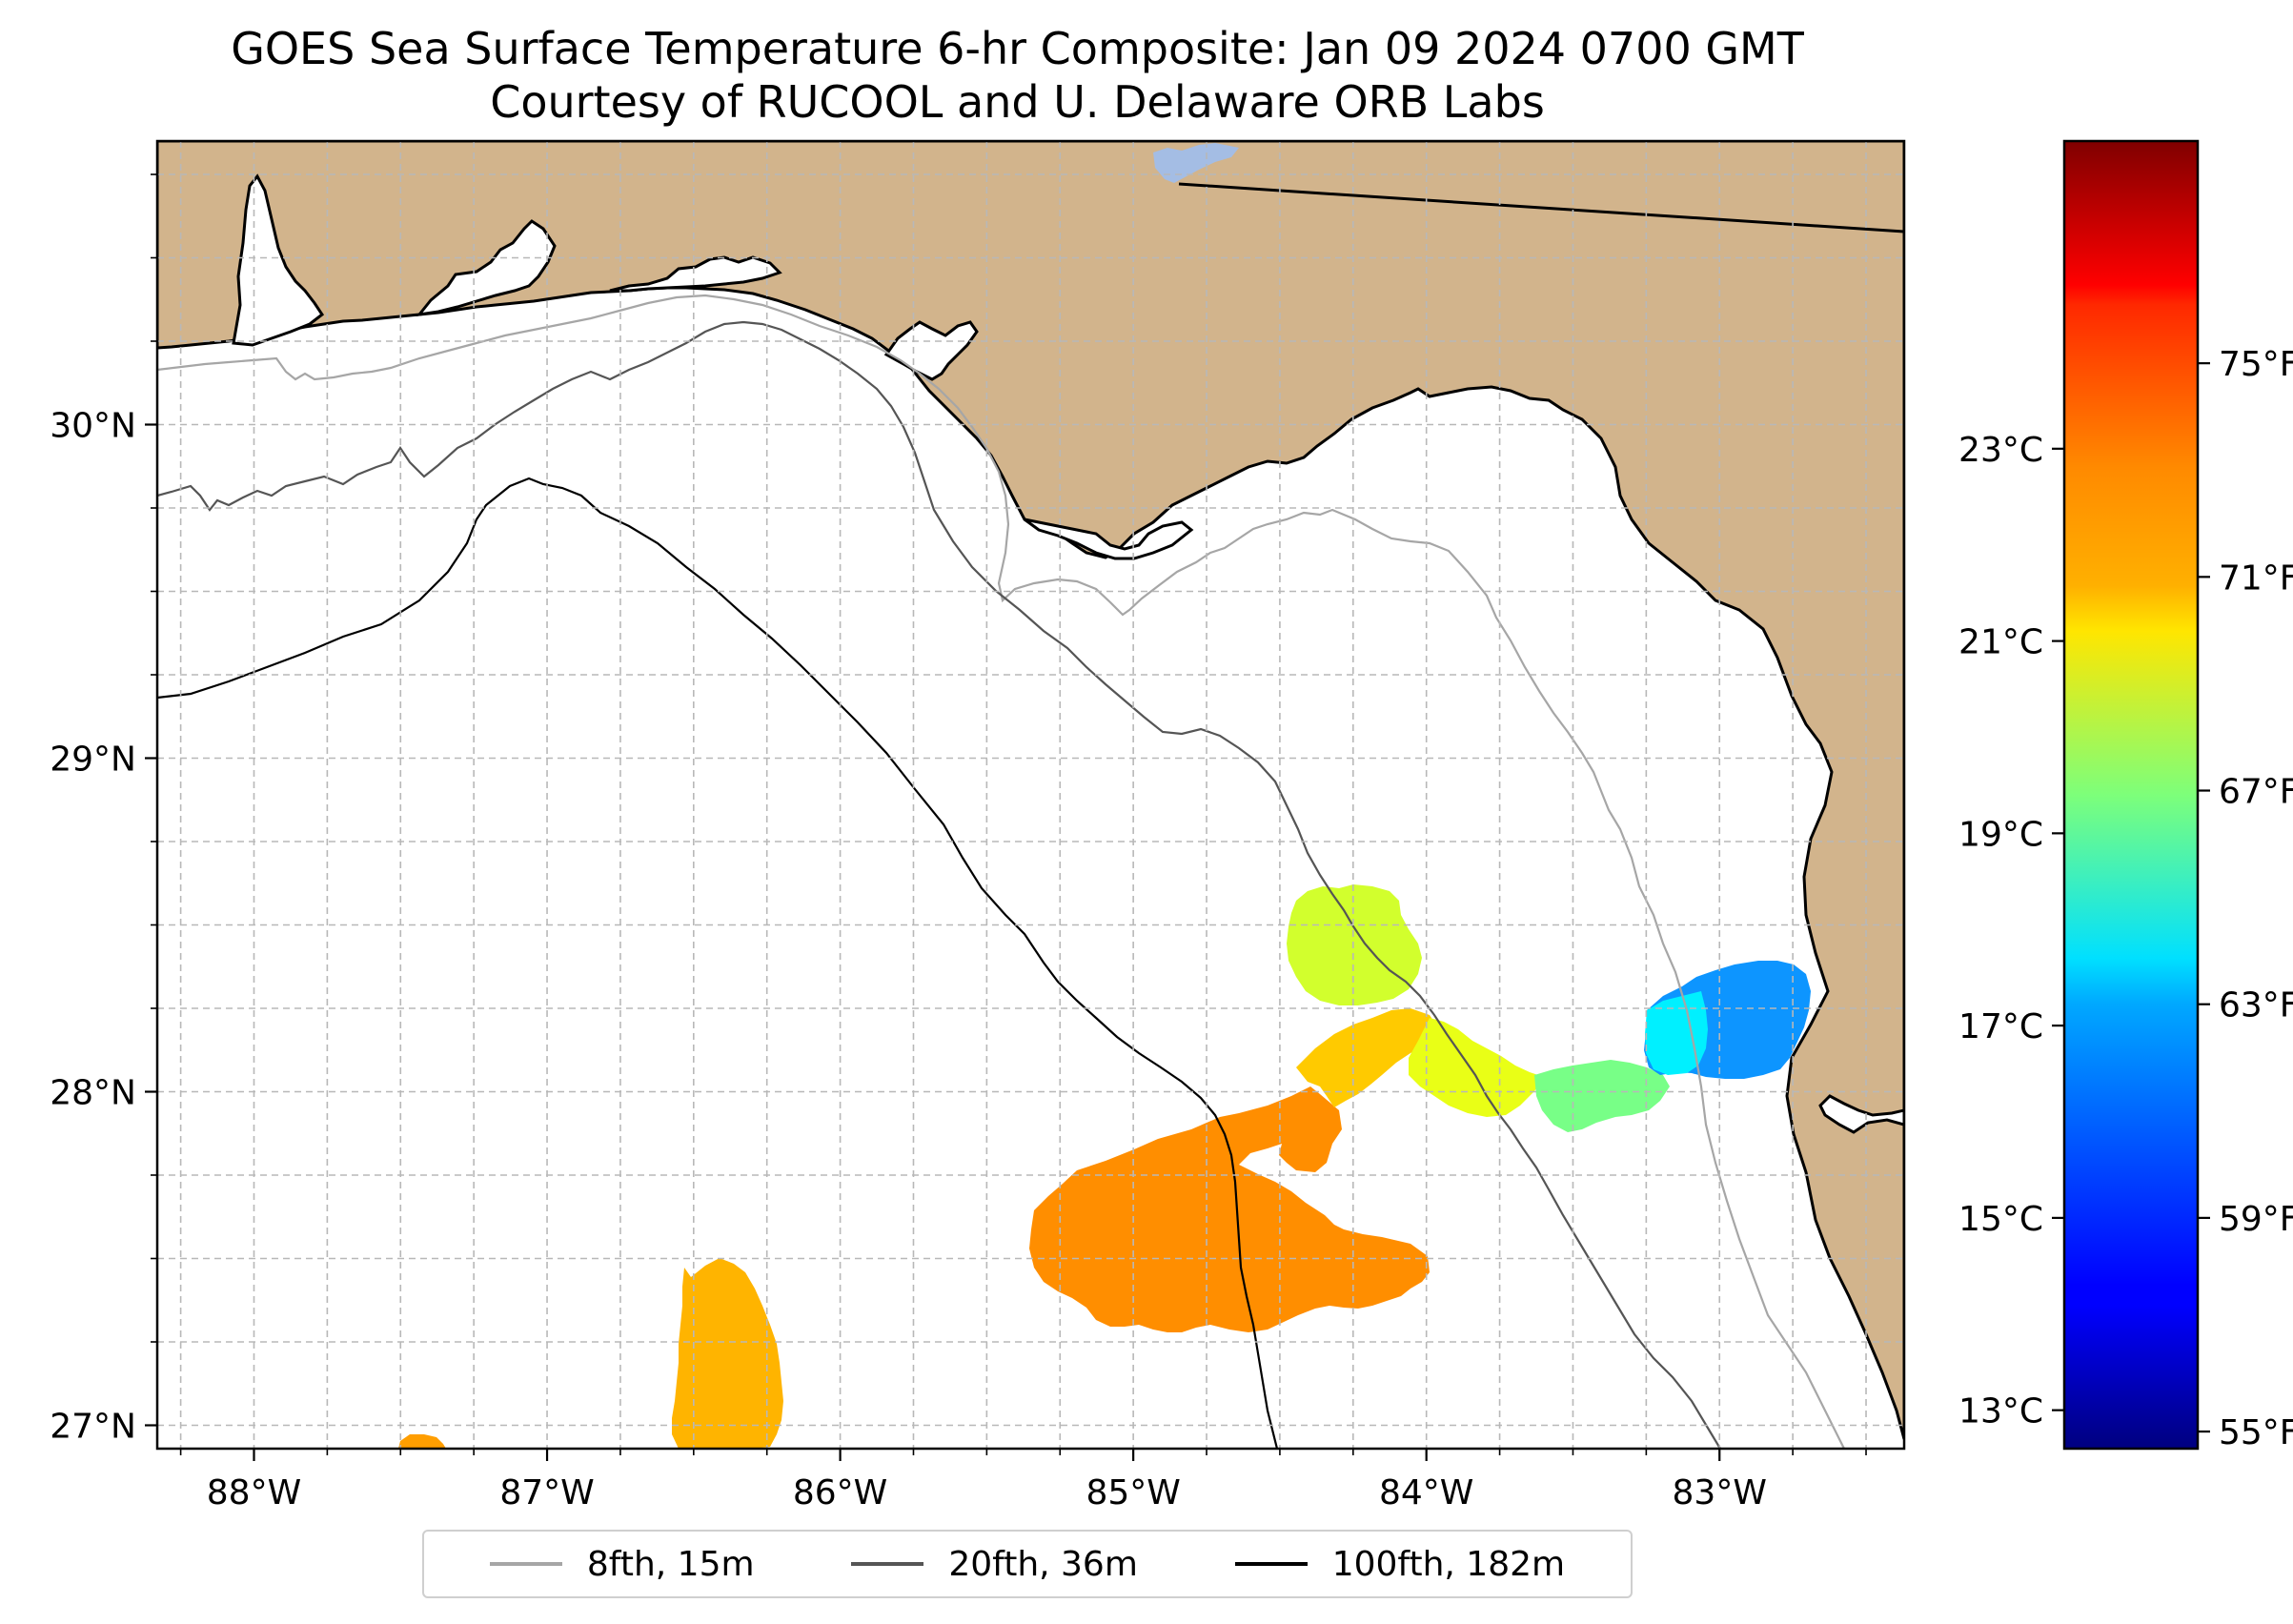 The height and width of the screenshot is (1624, 2293). I want to click on x-tick-label: 85°W, so click(1133, 1492).